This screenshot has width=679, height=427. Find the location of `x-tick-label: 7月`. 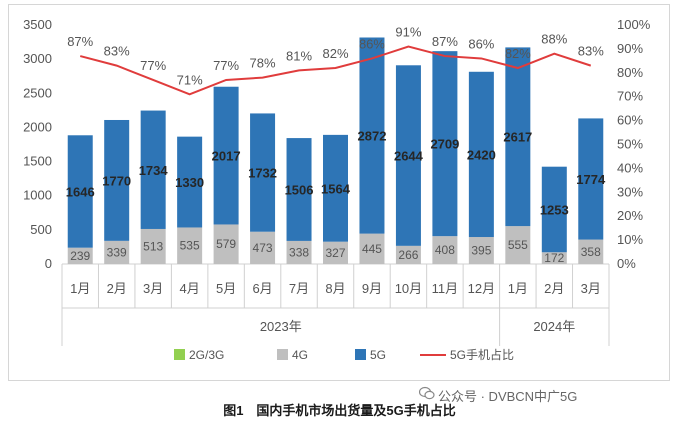

x-tick-label: 7月 is located at coordinates (299, 288).